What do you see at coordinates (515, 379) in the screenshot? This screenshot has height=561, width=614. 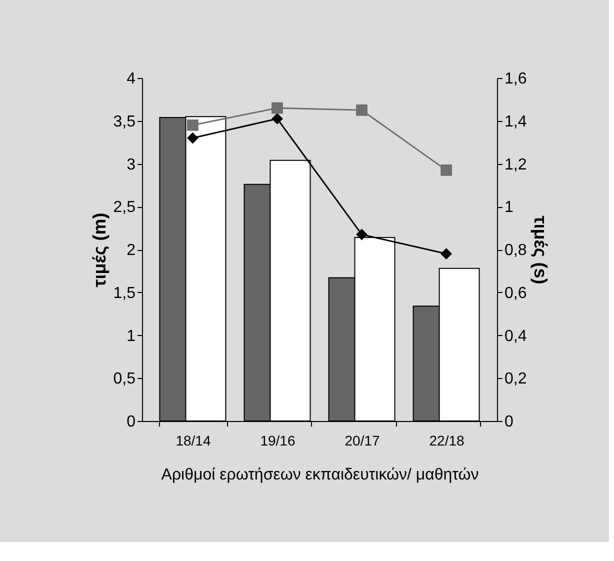 I see `y2-tick-label: 0,2` at bounding box center [515, 379].